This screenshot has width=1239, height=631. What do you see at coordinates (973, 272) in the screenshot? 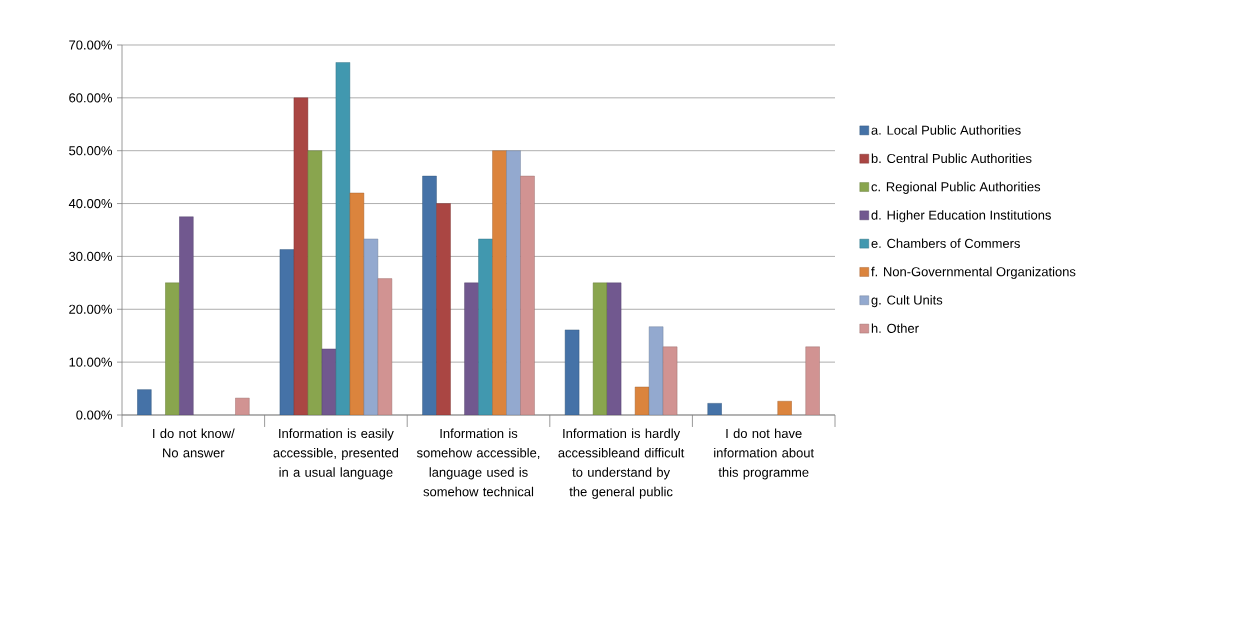
I see `legend-label: f. Non-Governmental Organizations` at bounding box center [973, 272].